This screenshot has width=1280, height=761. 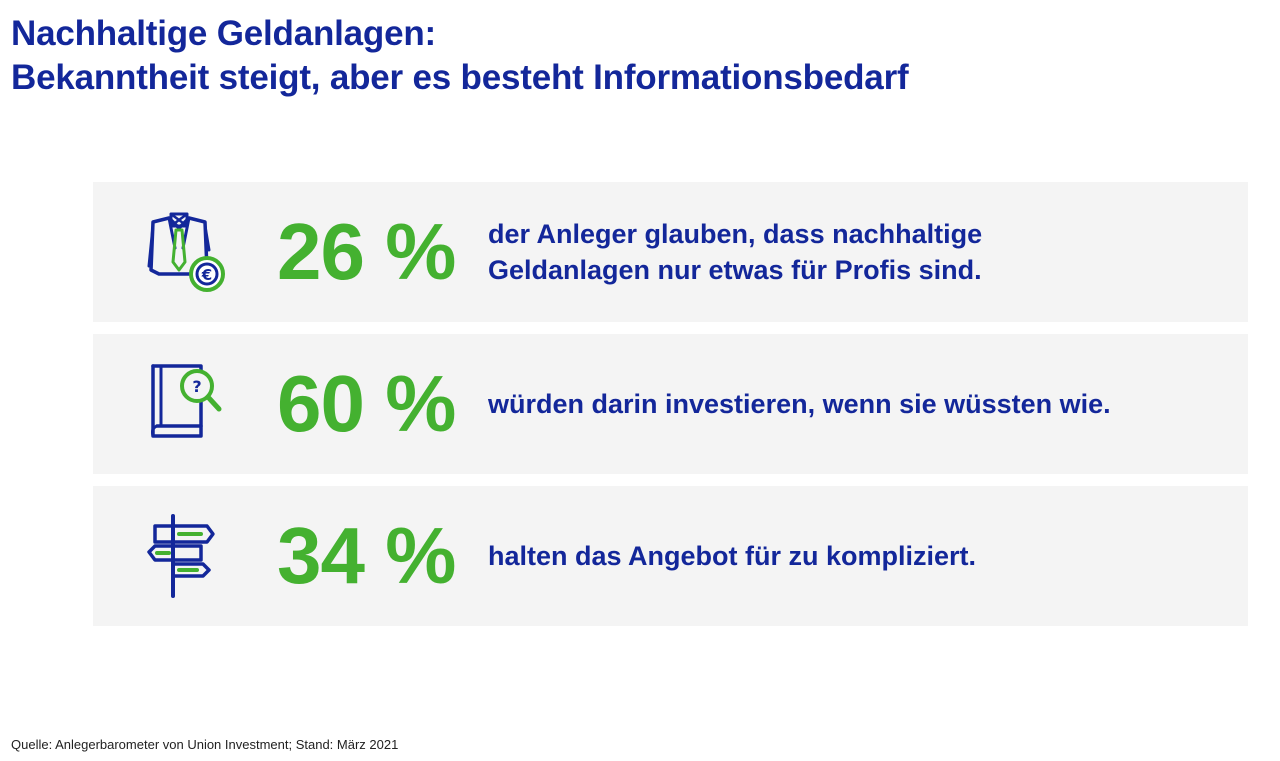 What do you see at coordinates (184, 252) in the screenshot?
I see `businessman-euro-icon: €` at bounding box center [184, 252].